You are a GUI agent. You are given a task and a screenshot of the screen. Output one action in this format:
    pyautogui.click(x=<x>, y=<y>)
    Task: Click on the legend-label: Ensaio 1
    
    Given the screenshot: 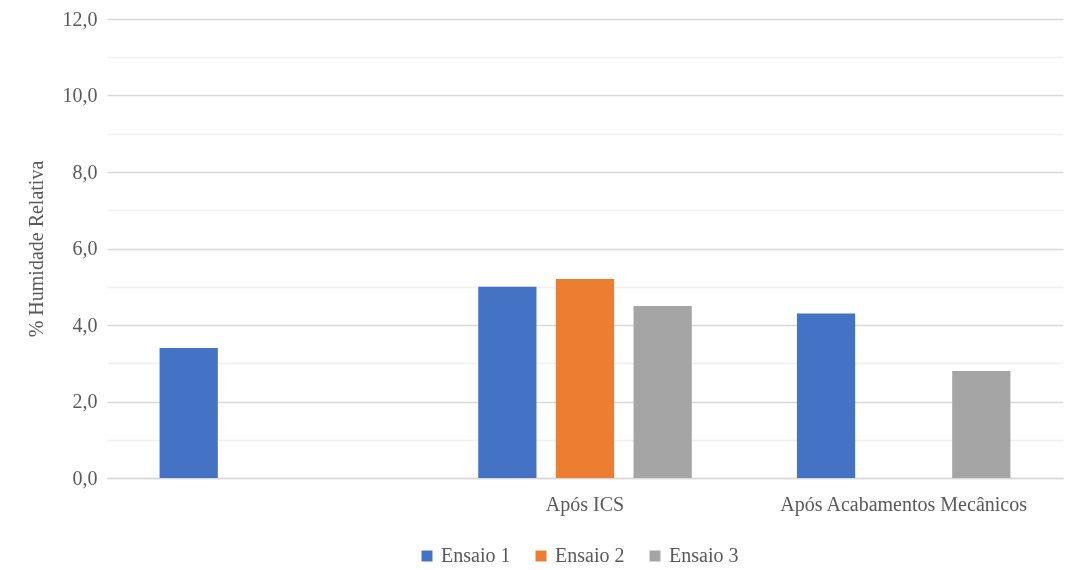 What is the action you would take?
    pyautogui.click(x=476, y=555)
    